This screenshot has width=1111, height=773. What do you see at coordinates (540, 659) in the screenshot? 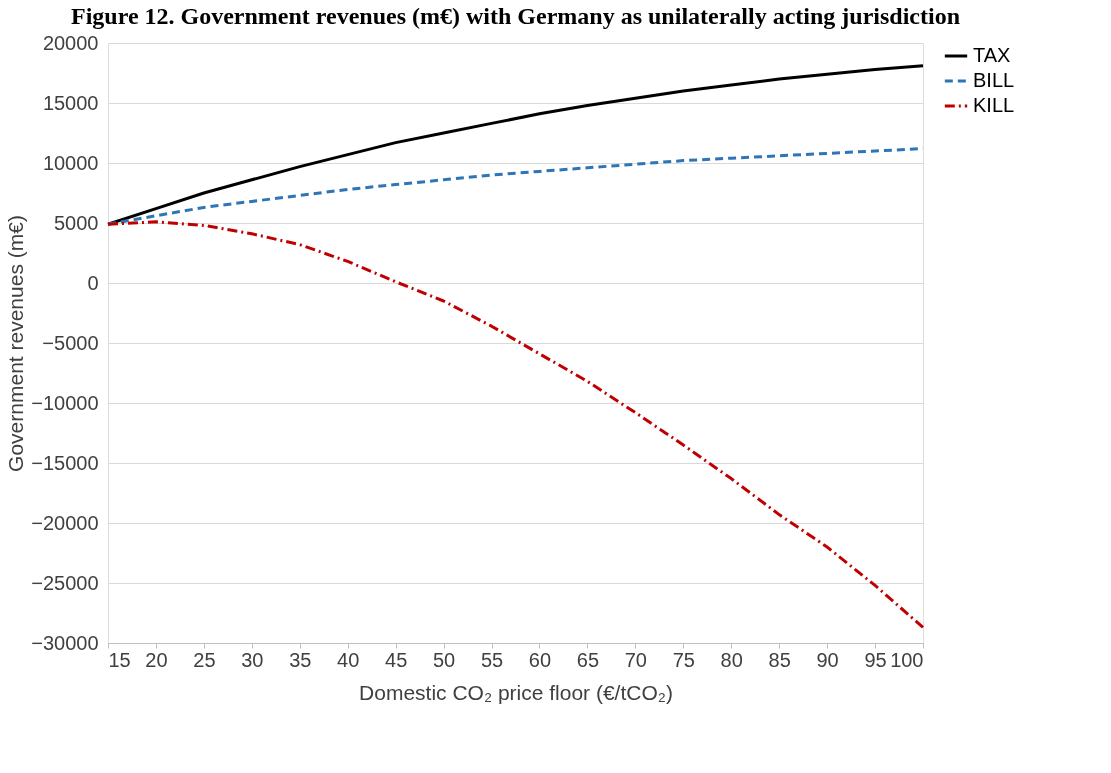
I see `x-tick-label: 60` at bounding box center [540, 659].